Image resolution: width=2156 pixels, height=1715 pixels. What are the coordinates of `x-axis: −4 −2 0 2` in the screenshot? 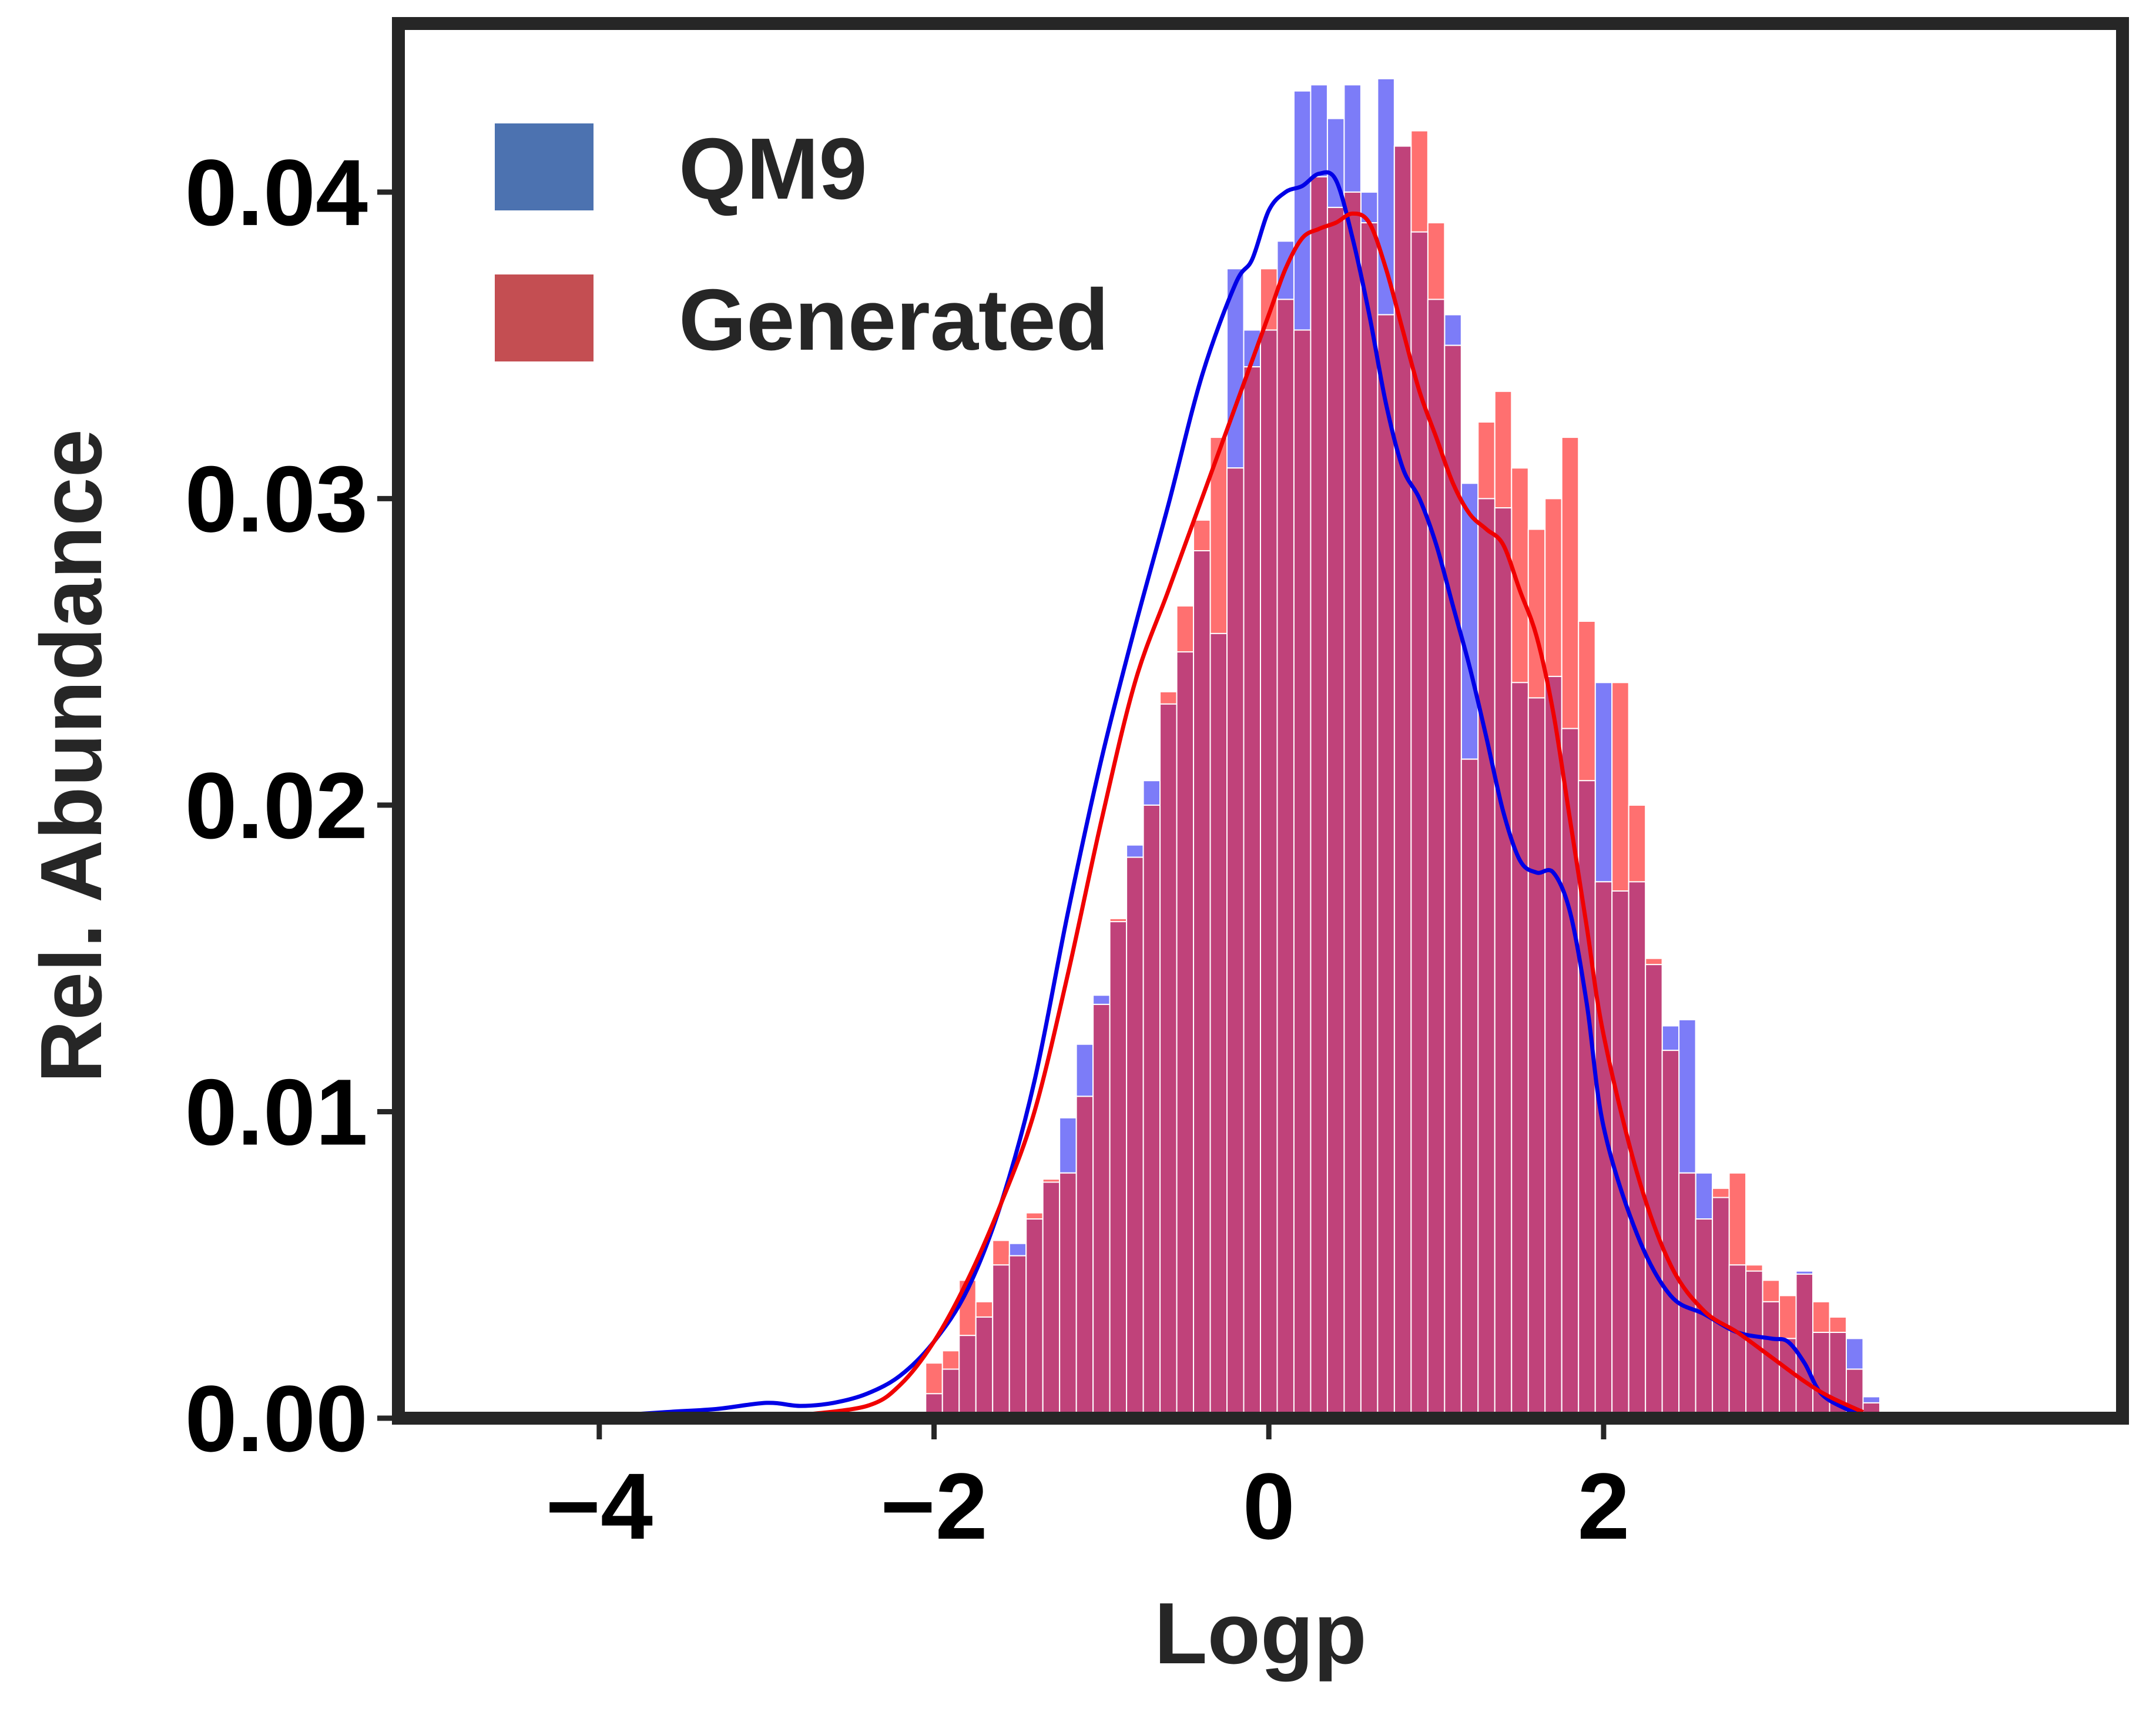 It's located at (1087, 1488).